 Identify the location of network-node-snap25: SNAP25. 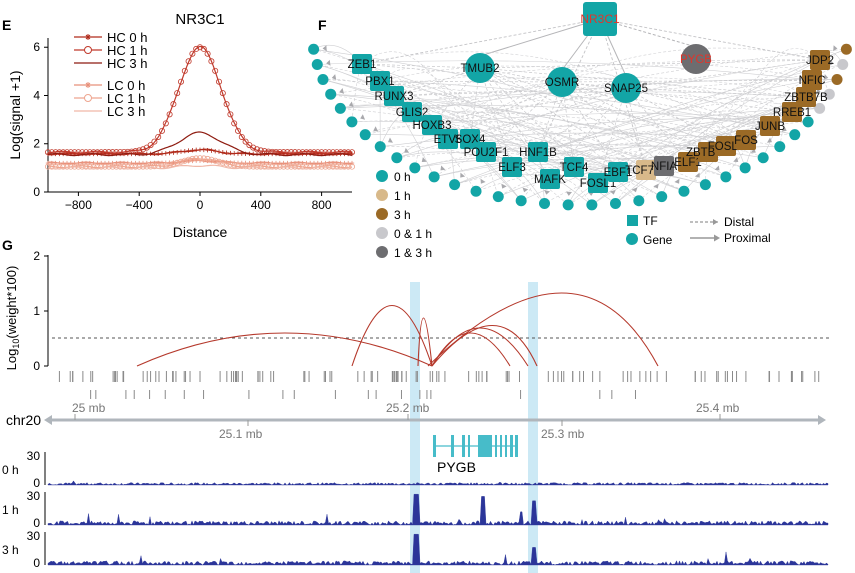
(626, 88).